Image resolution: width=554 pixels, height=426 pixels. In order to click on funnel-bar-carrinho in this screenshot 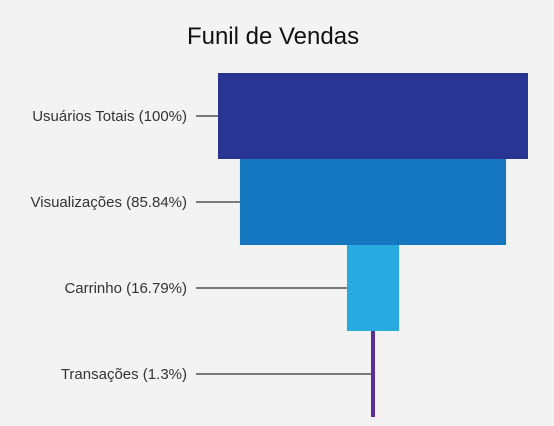, I will do `click(373, 288)`.